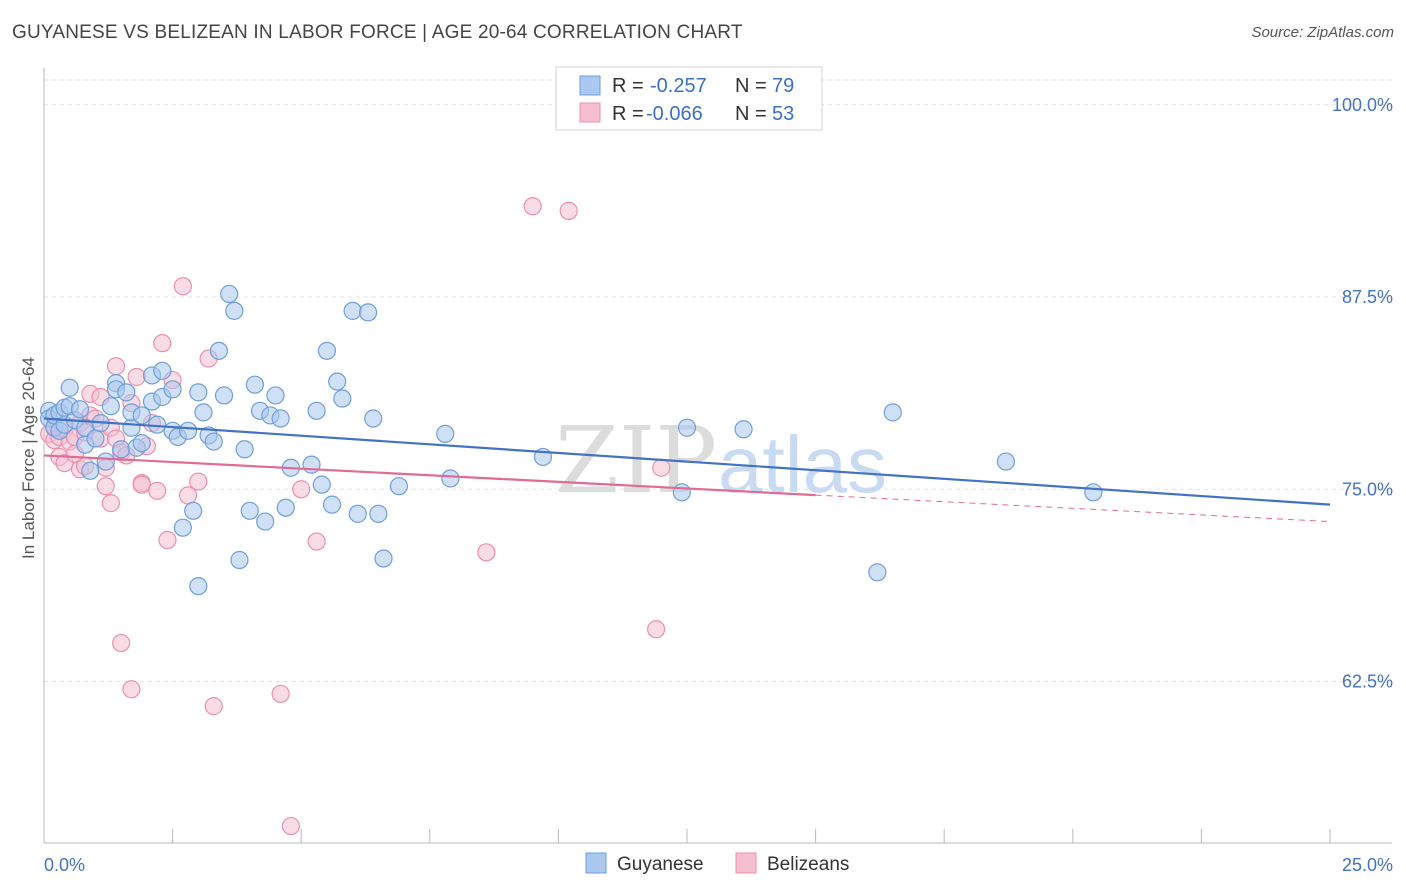 The height and width of the screenshot is (892, 1406). What do you see at coordinates (783, 86) in the screenshot?
I see `legend-n-value-1: 79` at bounding box center [783, 86].